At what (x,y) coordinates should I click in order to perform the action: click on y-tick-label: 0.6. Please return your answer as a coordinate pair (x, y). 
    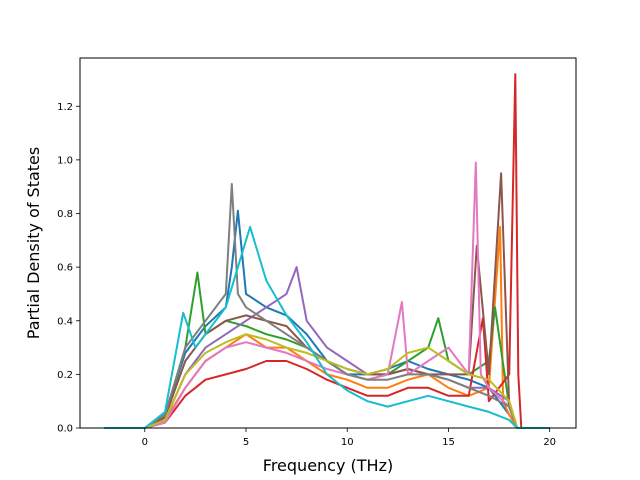
    Looking at the image, I should click on (65, 268).